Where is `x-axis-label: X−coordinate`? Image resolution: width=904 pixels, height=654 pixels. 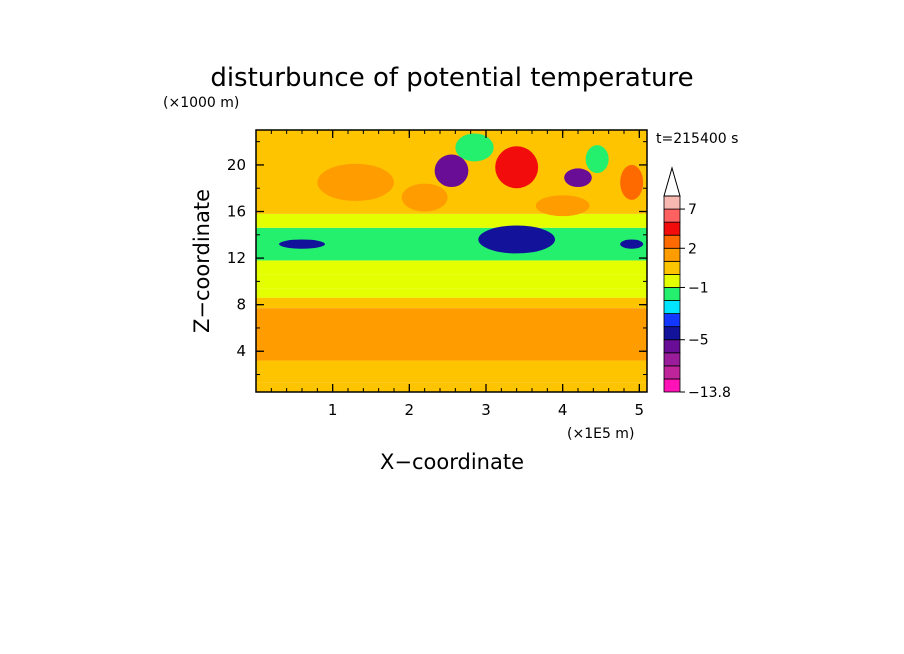 x-axis-label: X−coordinate is located at coordinates (452, 462).